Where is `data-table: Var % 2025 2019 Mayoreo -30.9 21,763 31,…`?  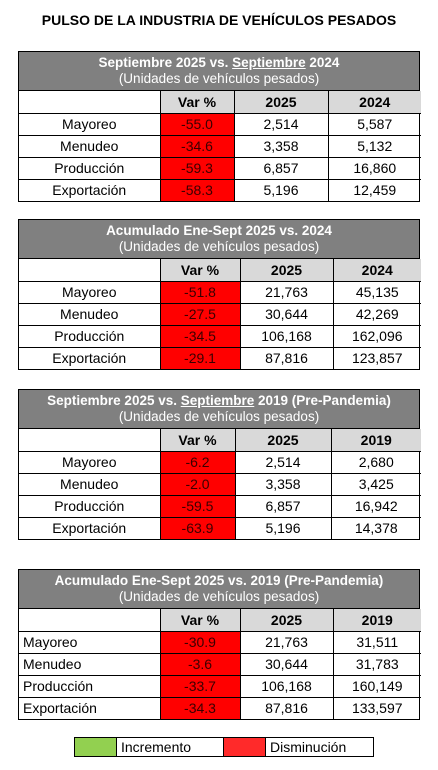 data-table: Var % 2025 2019 Mayoreo -30.9 21,763 31,… is located at coordinates (220, 664).